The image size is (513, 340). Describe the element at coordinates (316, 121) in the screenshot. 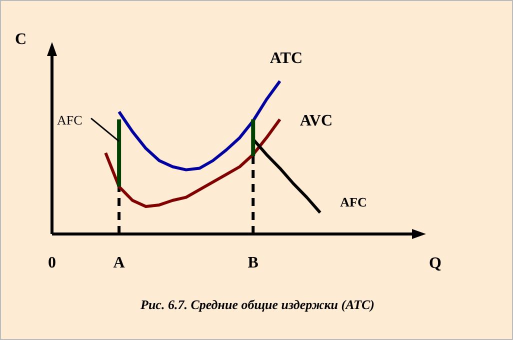

I see `series-label: AVC` at that location.